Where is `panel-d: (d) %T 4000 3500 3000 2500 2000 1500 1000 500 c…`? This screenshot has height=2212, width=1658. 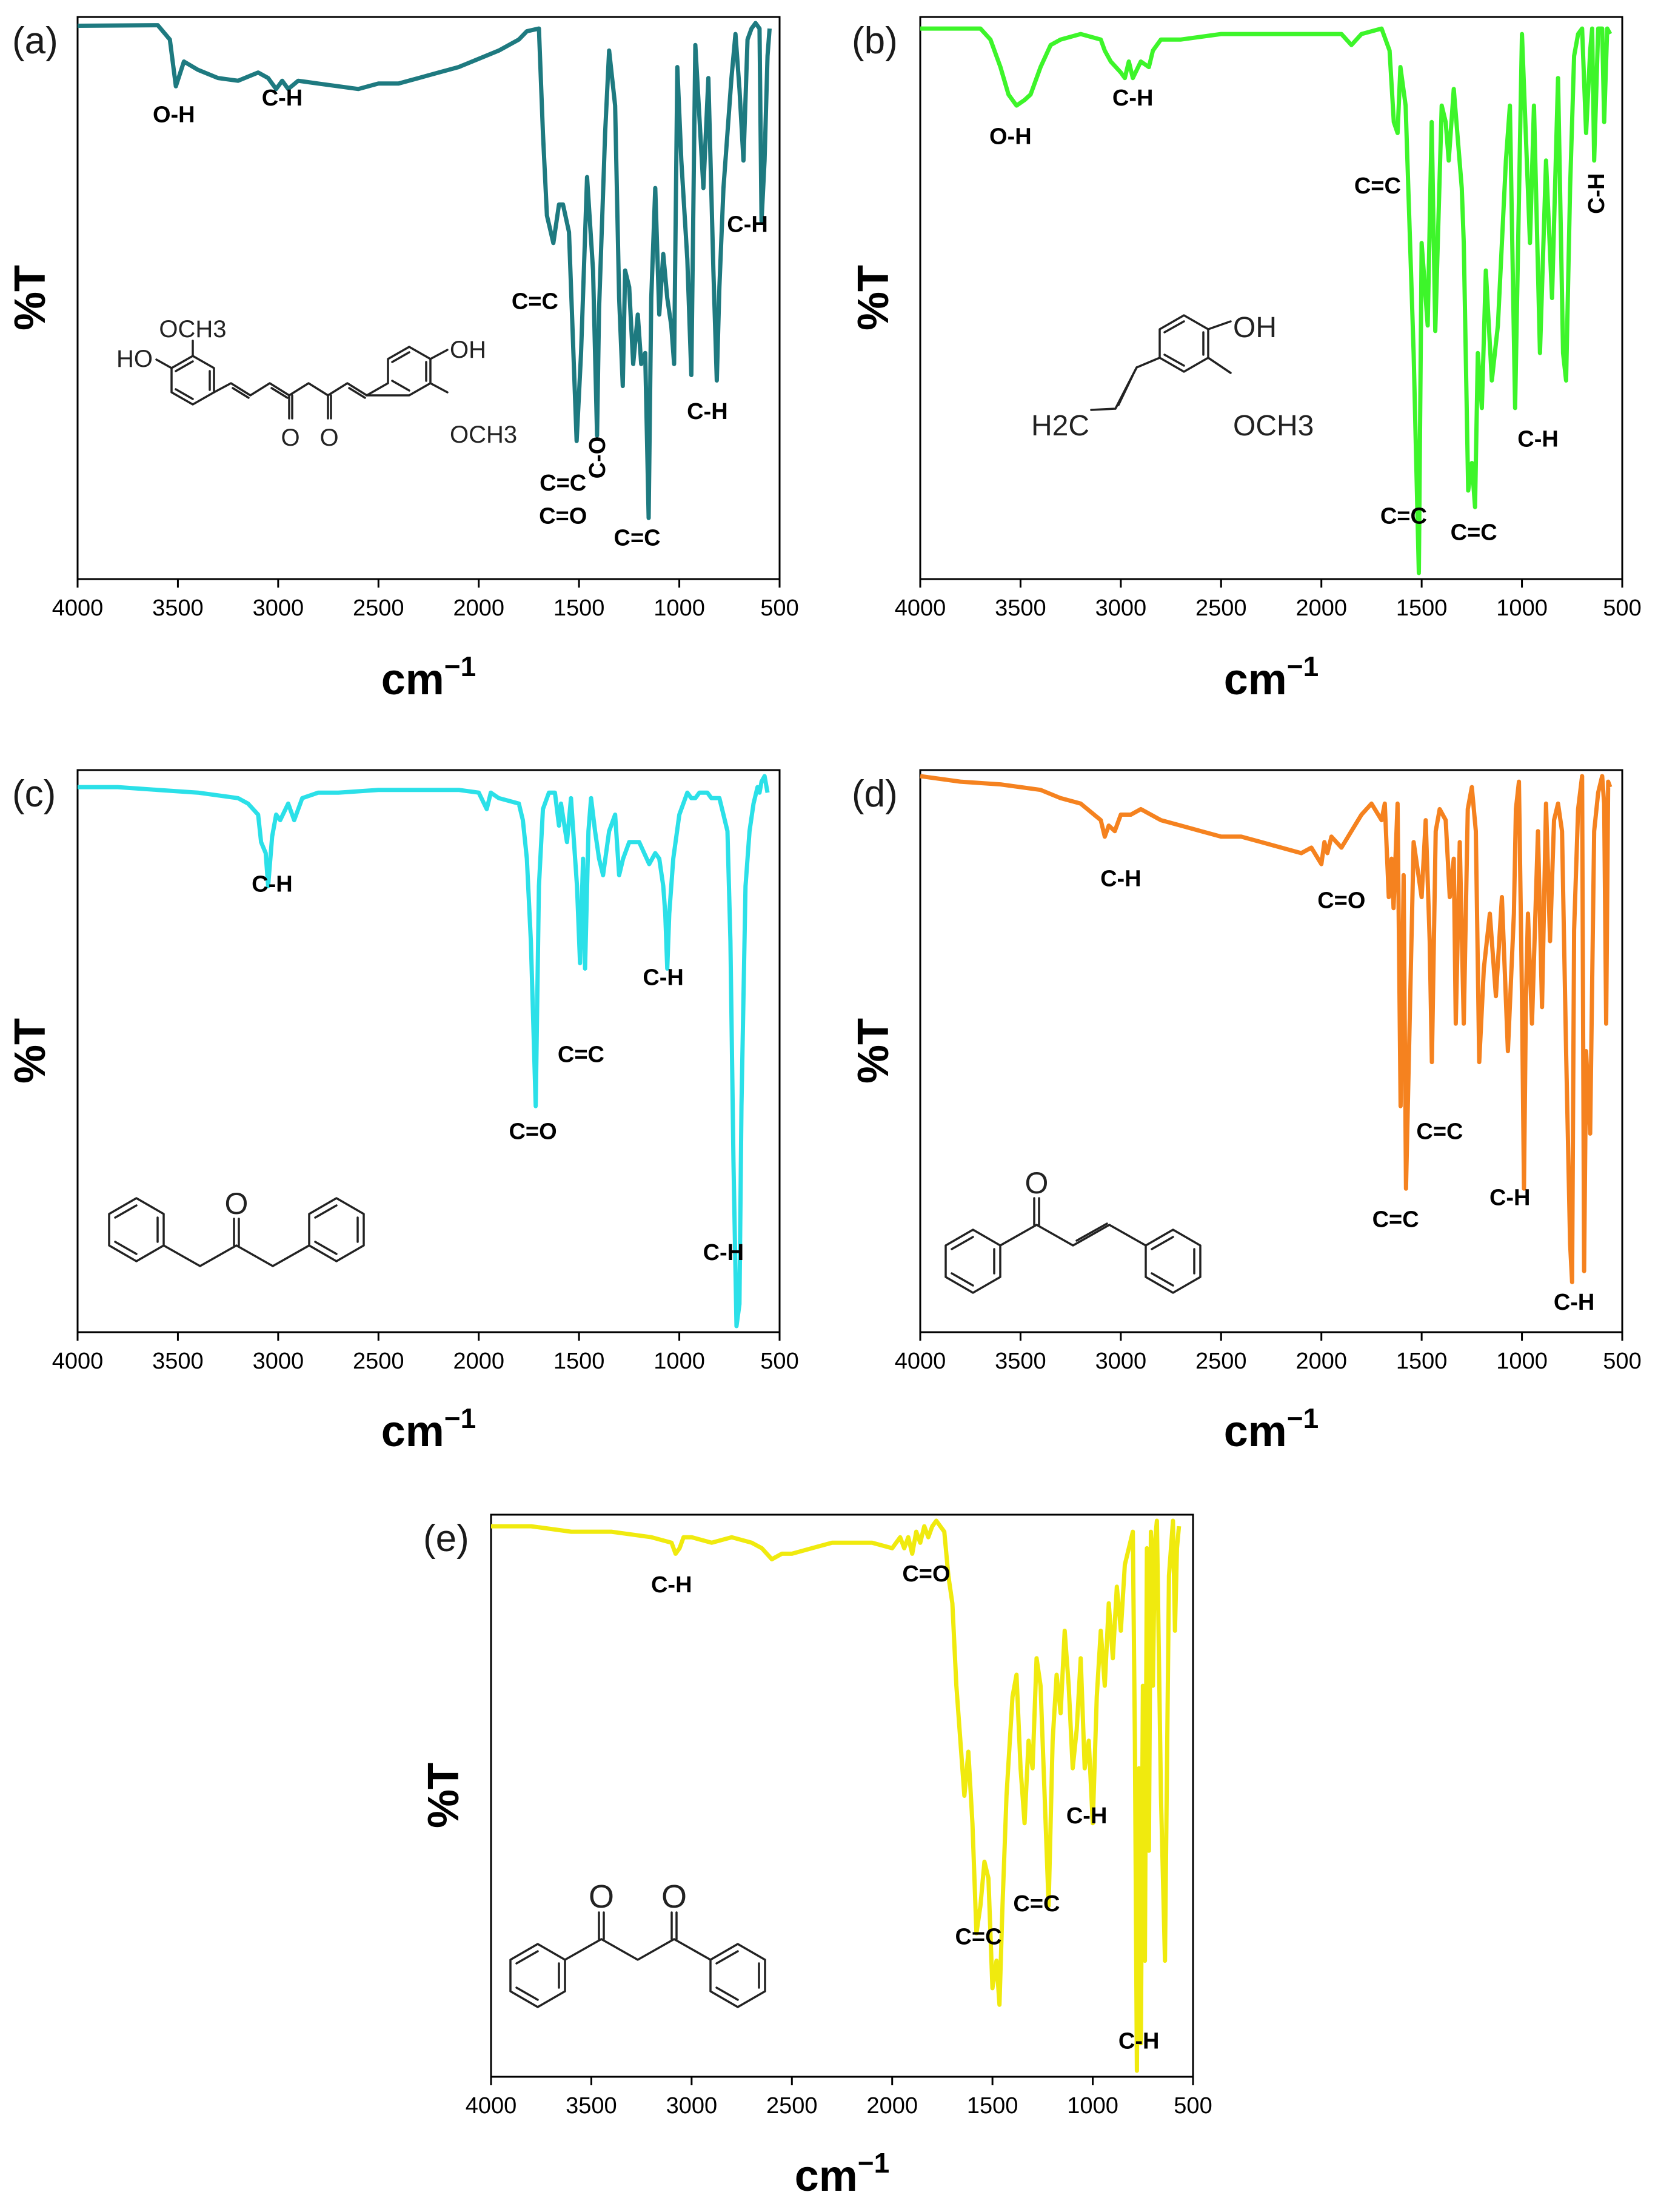 panel-d: (d) %T 4000 3500 3000 2500 2000 1500 1000 500 c… is located at coordinates (1245, 1112).